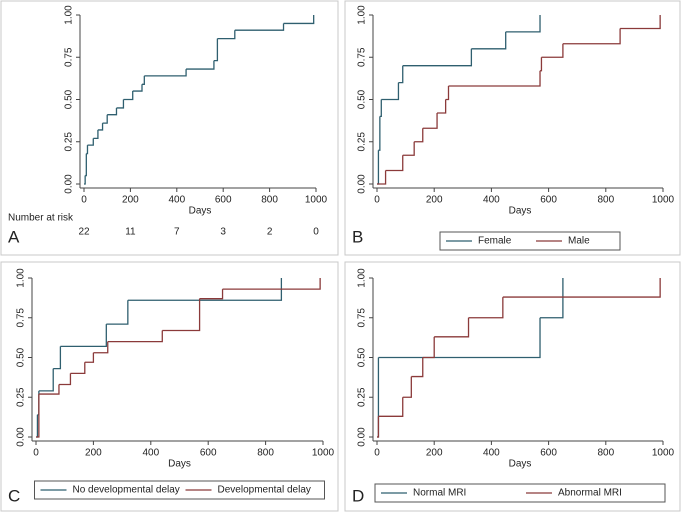 The width and height of the screenshot is (682, 513). I want to click on legend-label: Normal MRI, so click(439, 493).